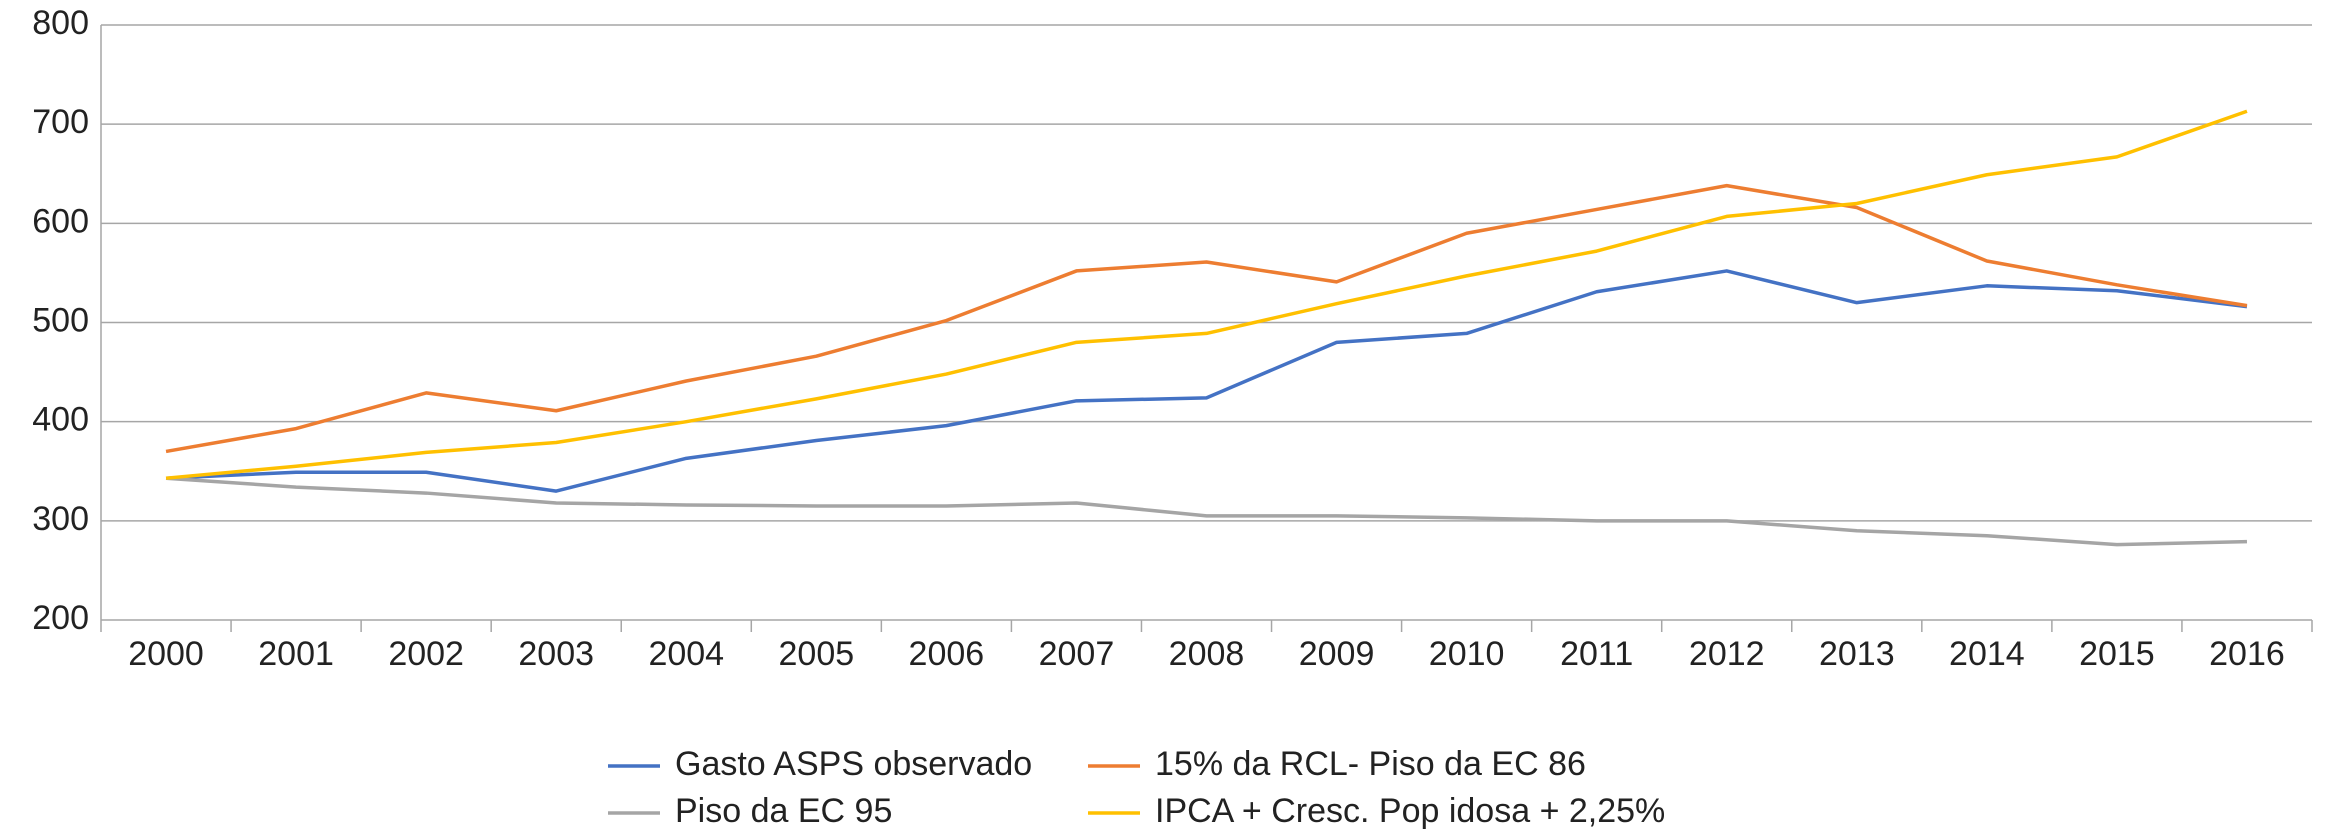  I want to click on x-tick-label: 2005, so click(817, 654).